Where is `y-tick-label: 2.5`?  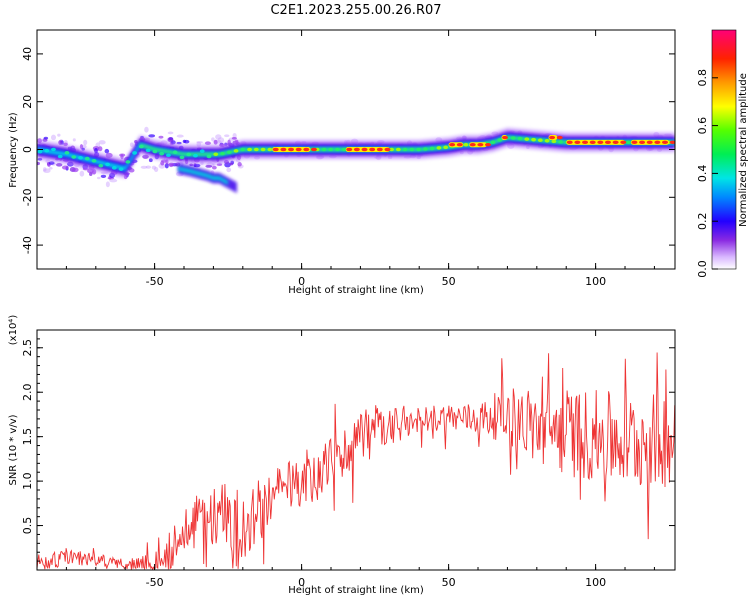 y-tick-label: 2.5 is located at coordinates (27, 348).